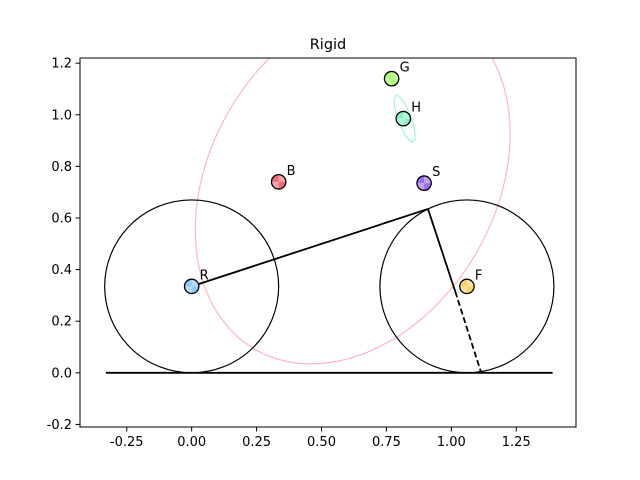 The height and width of the screenshot is (480, 640). What do you see at coordinates (405, 68) in the screenshot?
I see `point-label-G: G` at bounding box center [405, 68].